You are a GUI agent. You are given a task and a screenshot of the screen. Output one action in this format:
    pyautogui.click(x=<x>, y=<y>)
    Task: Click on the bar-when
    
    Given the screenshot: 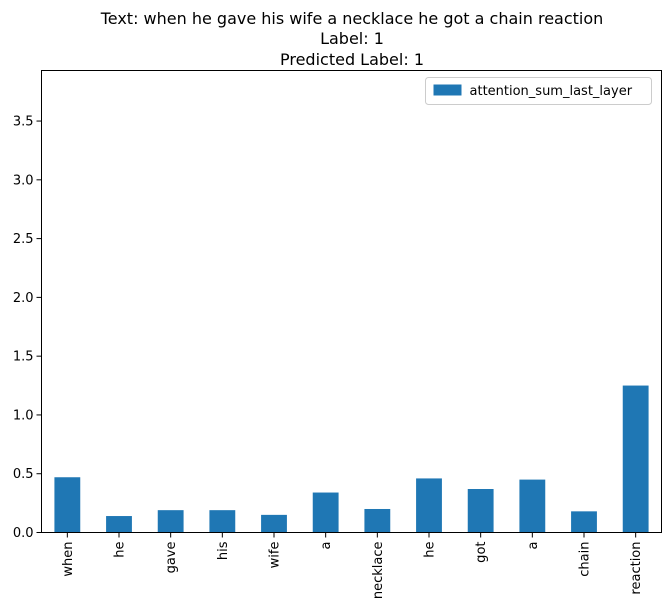 What is the action you would take?
    pyautogui.click(x=67, y=505)
    